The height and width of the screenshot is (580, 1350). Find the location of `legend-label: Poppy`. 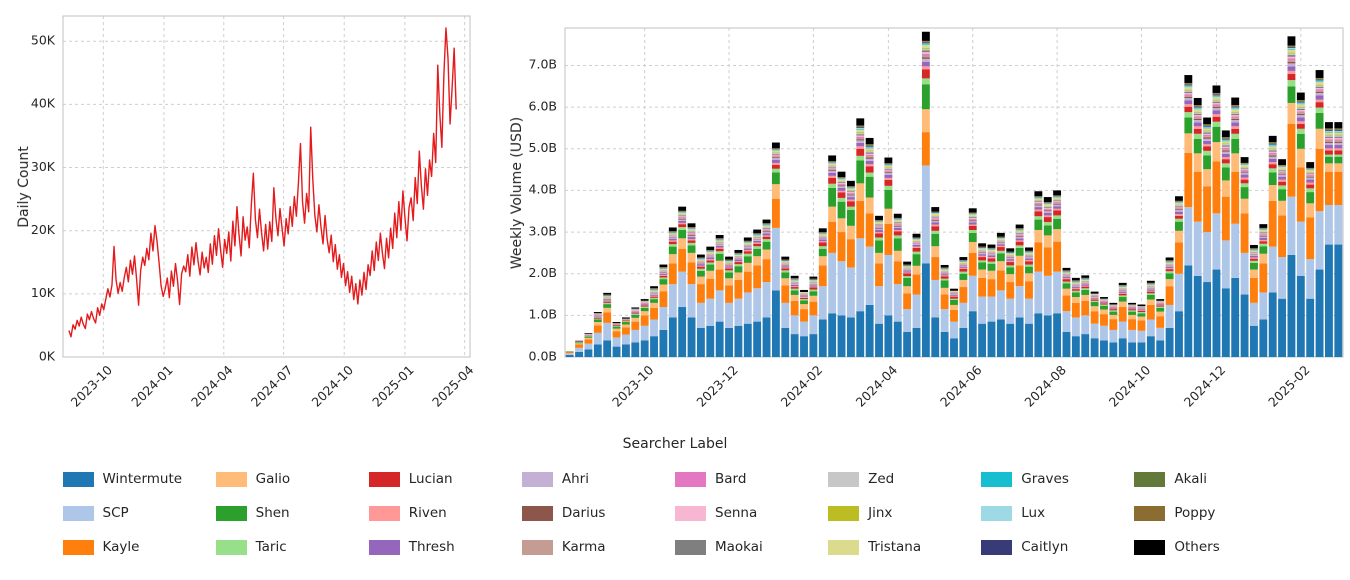

legend-label: Poppy is located at coordinates (1195, 513).